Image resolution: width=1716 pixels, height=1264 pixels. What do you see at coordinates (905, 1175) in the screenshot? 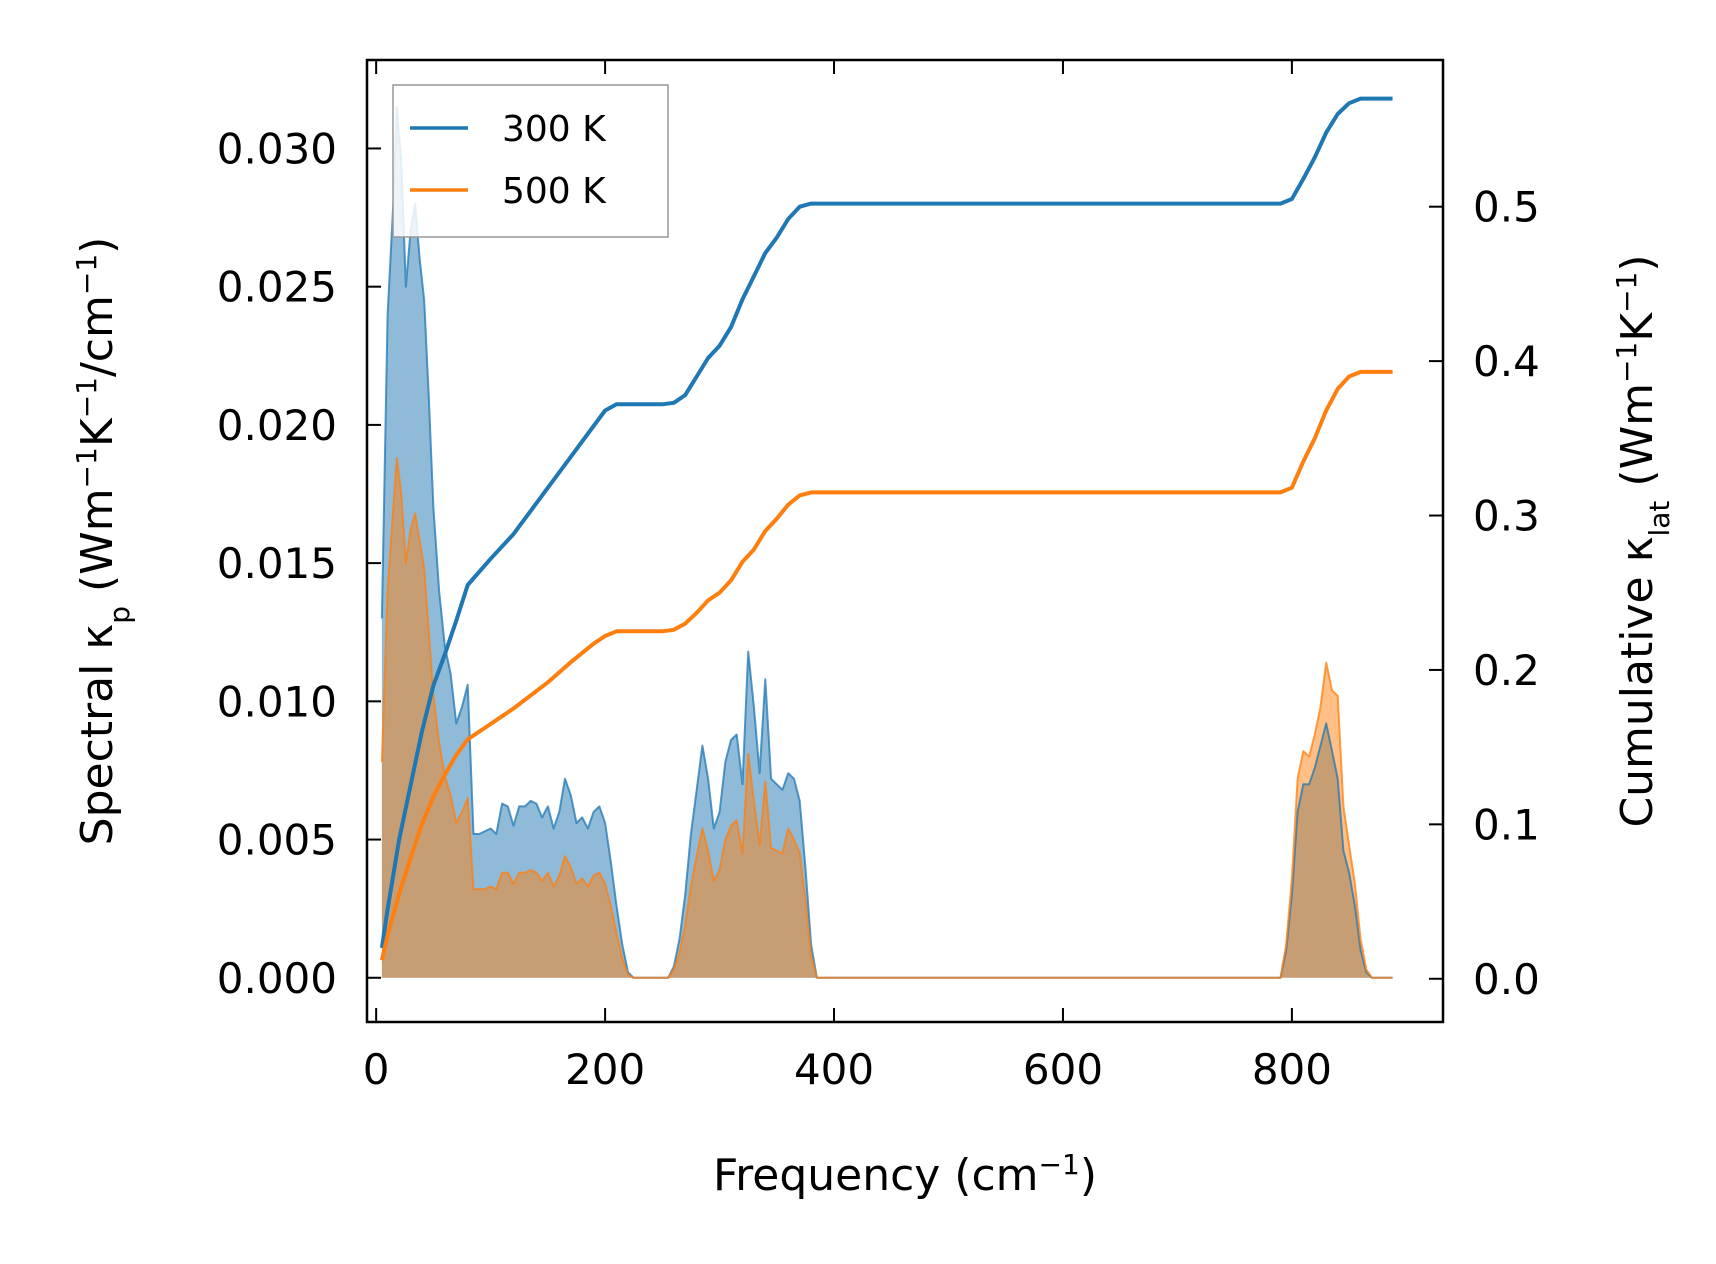
I see `x-axis-label: Frequency (cm−1)` at bounding box center [905, 1175].